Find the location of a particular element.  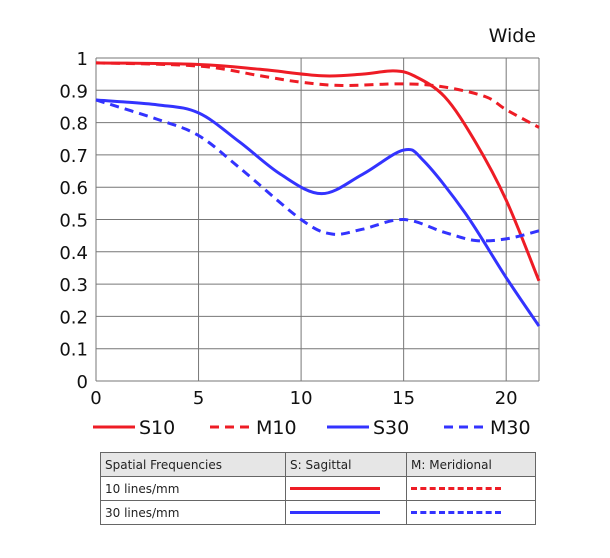

header-meridional: M: Meridional is located at coordinates (471, 464).